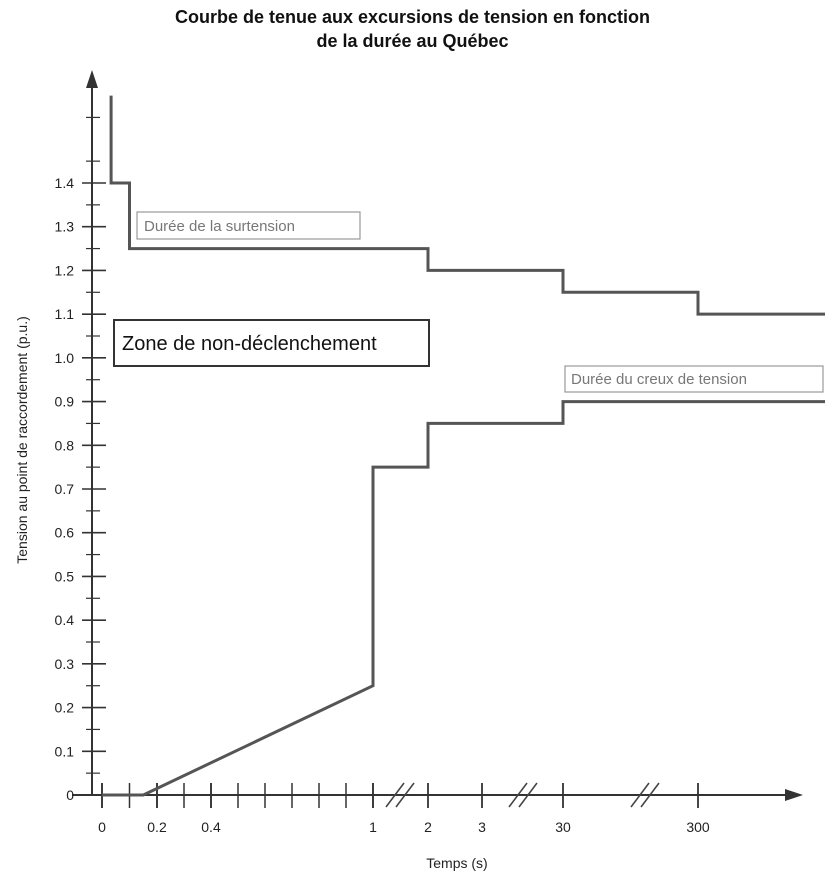  I want to click on y-tick-label: 0.4, so click(65, 620).